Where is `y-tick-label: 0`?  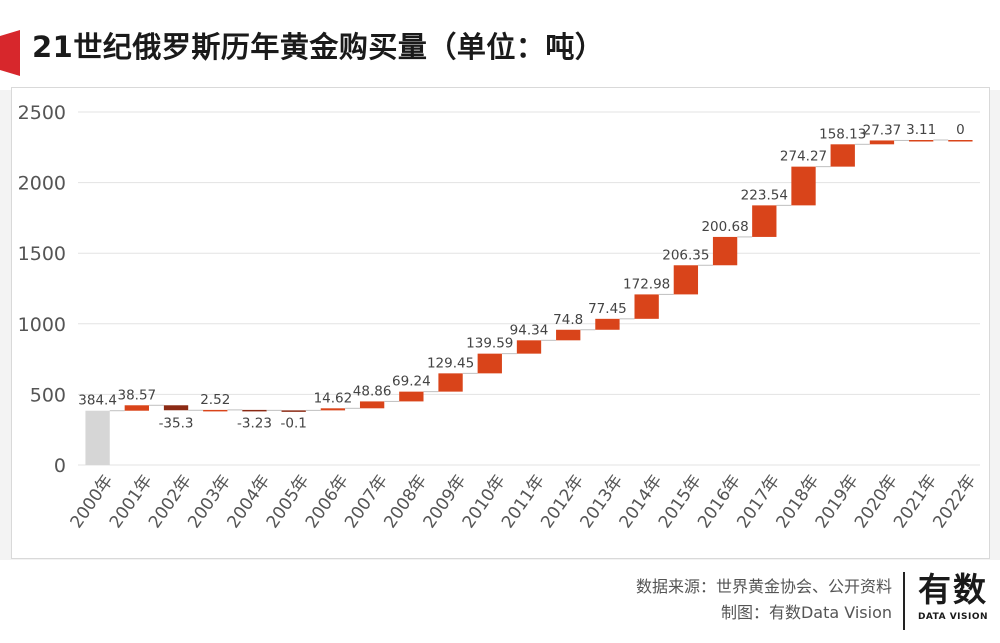 y-tick-label: 0 is located at coordinates (60, 466).